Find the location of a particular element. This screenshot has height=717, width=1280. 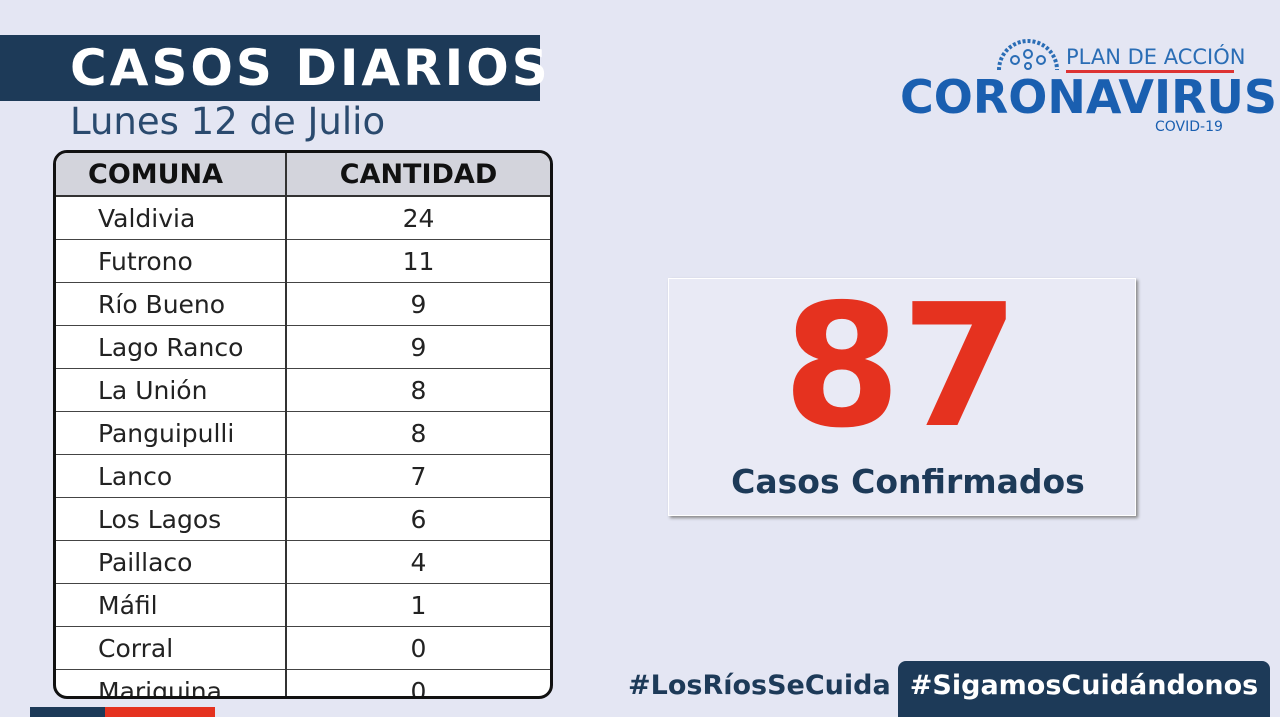

table-row: Río Bueno 9 is located at coordinates (303, 304).